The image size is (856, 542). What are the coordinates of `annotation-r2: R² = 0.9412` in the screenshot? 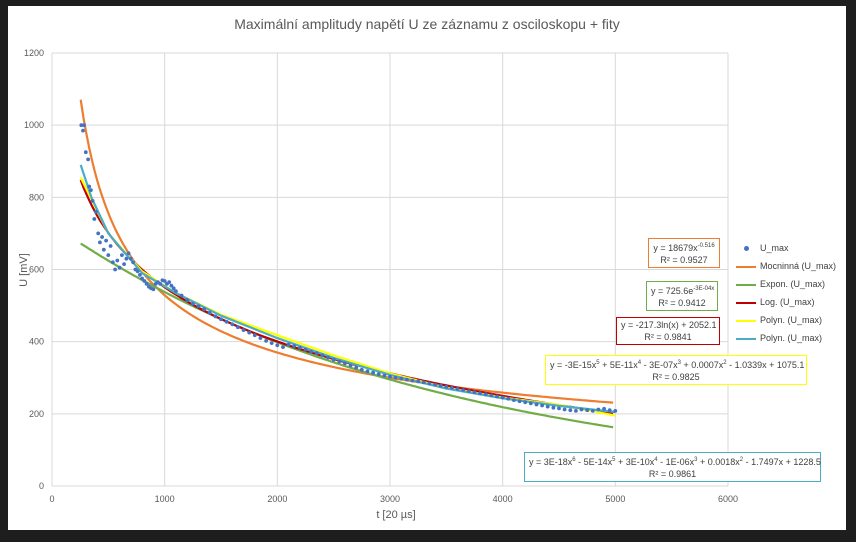 It's located at (682, 303).